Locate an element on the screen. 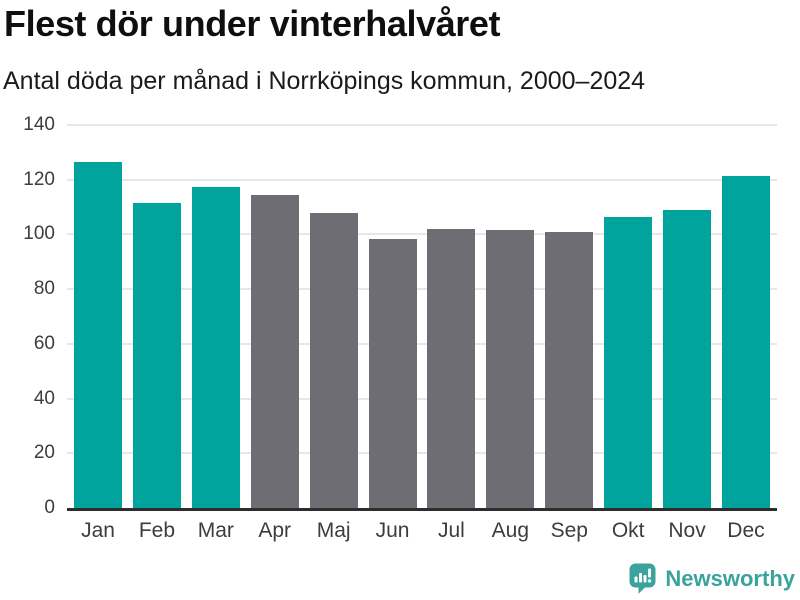  bar-maj is located at coordinates (333, 360).